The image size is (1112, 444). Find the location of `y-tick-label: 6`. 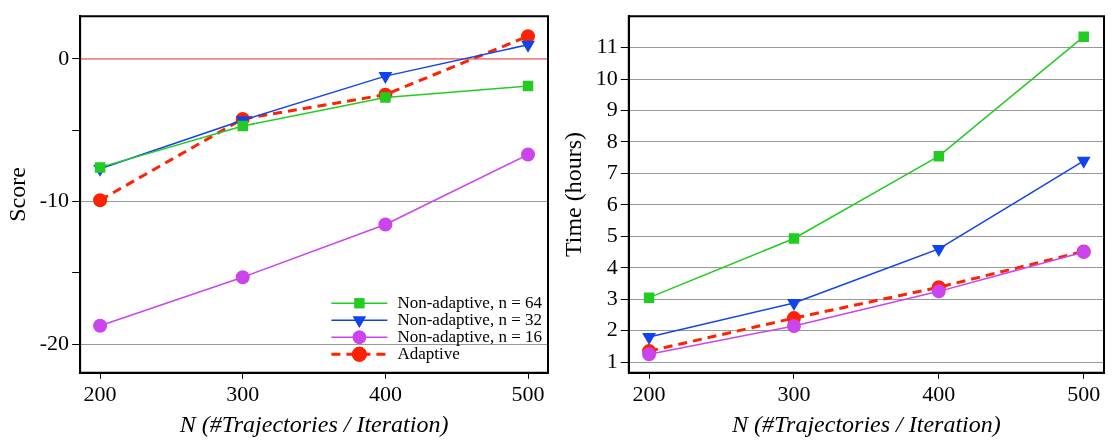

y-tick-label: 6 is located at coordinates (612, 203).